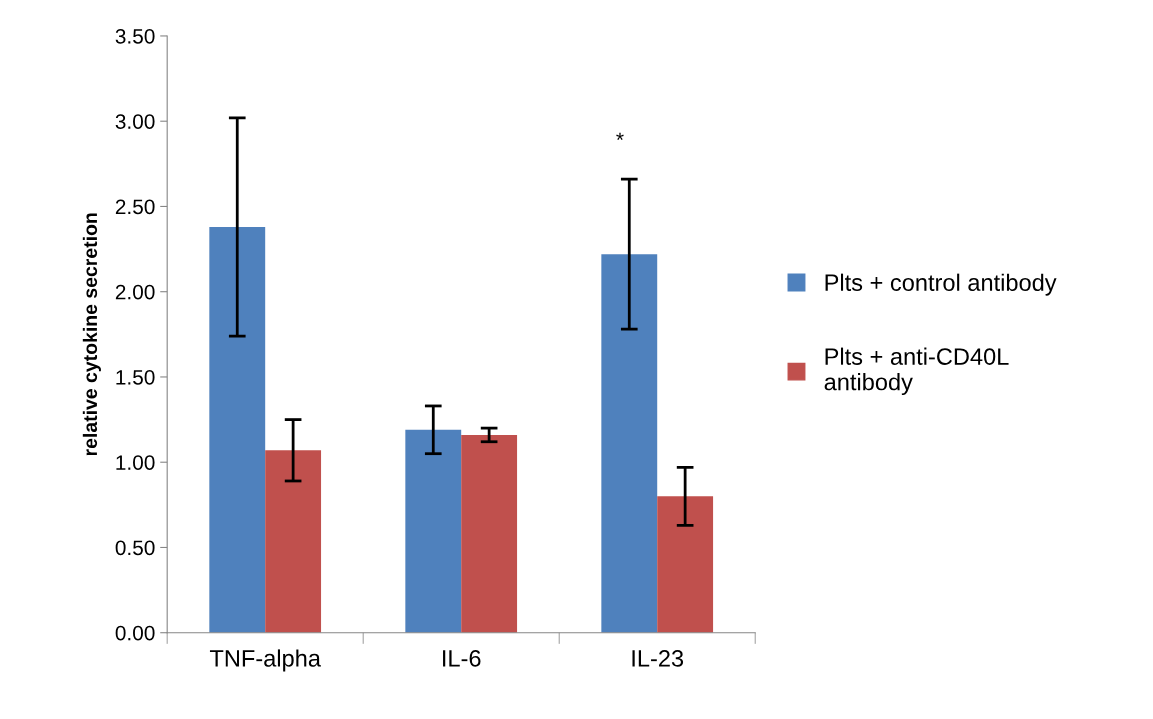 This screenshot has width=1153, height=719. What do you see at coordinates (135, 377) in the screenshot?
I see `y-tick-label: 1.50` at bounding box center [135, 377].